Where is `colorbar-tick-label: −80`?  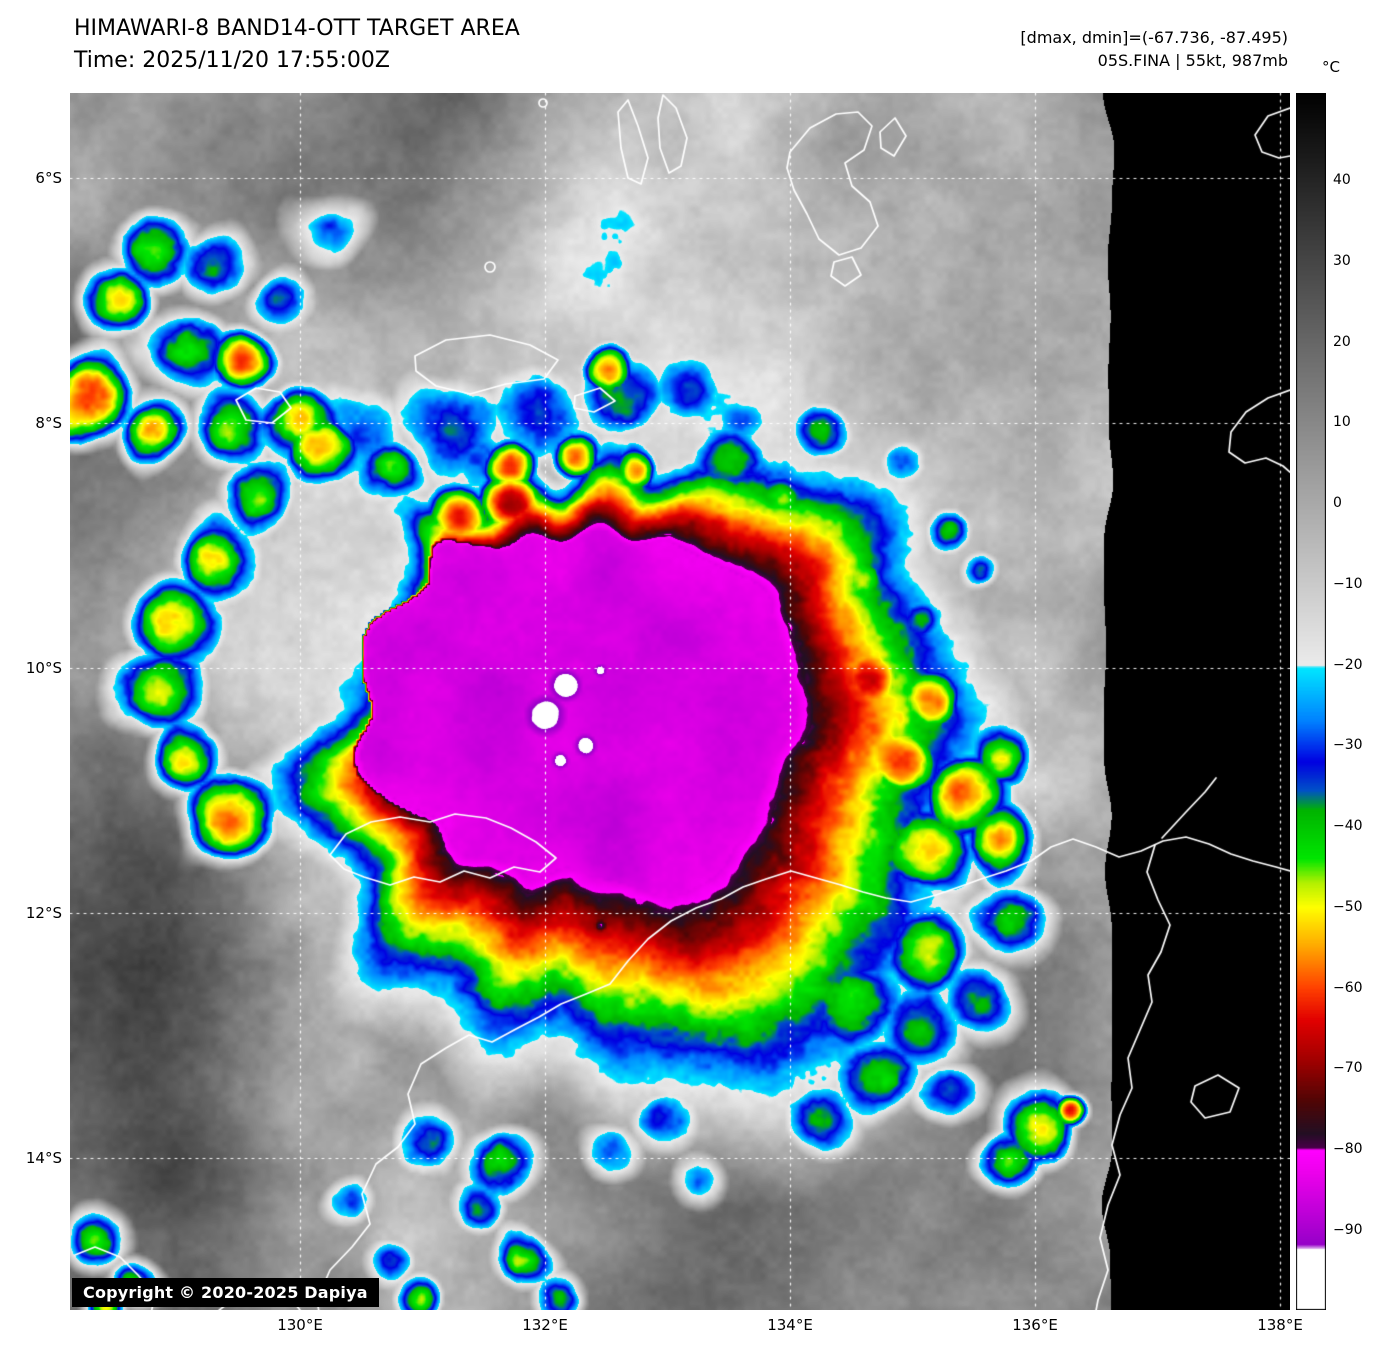 colorbar-tick-label: −80 is located at coordinates (1348, 1149).